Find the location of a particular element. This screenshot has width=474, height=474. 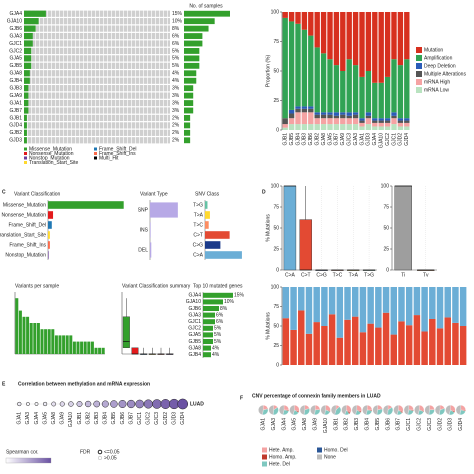

legend-label: Frame_Shift_Del is located at coordinates (118, 149).